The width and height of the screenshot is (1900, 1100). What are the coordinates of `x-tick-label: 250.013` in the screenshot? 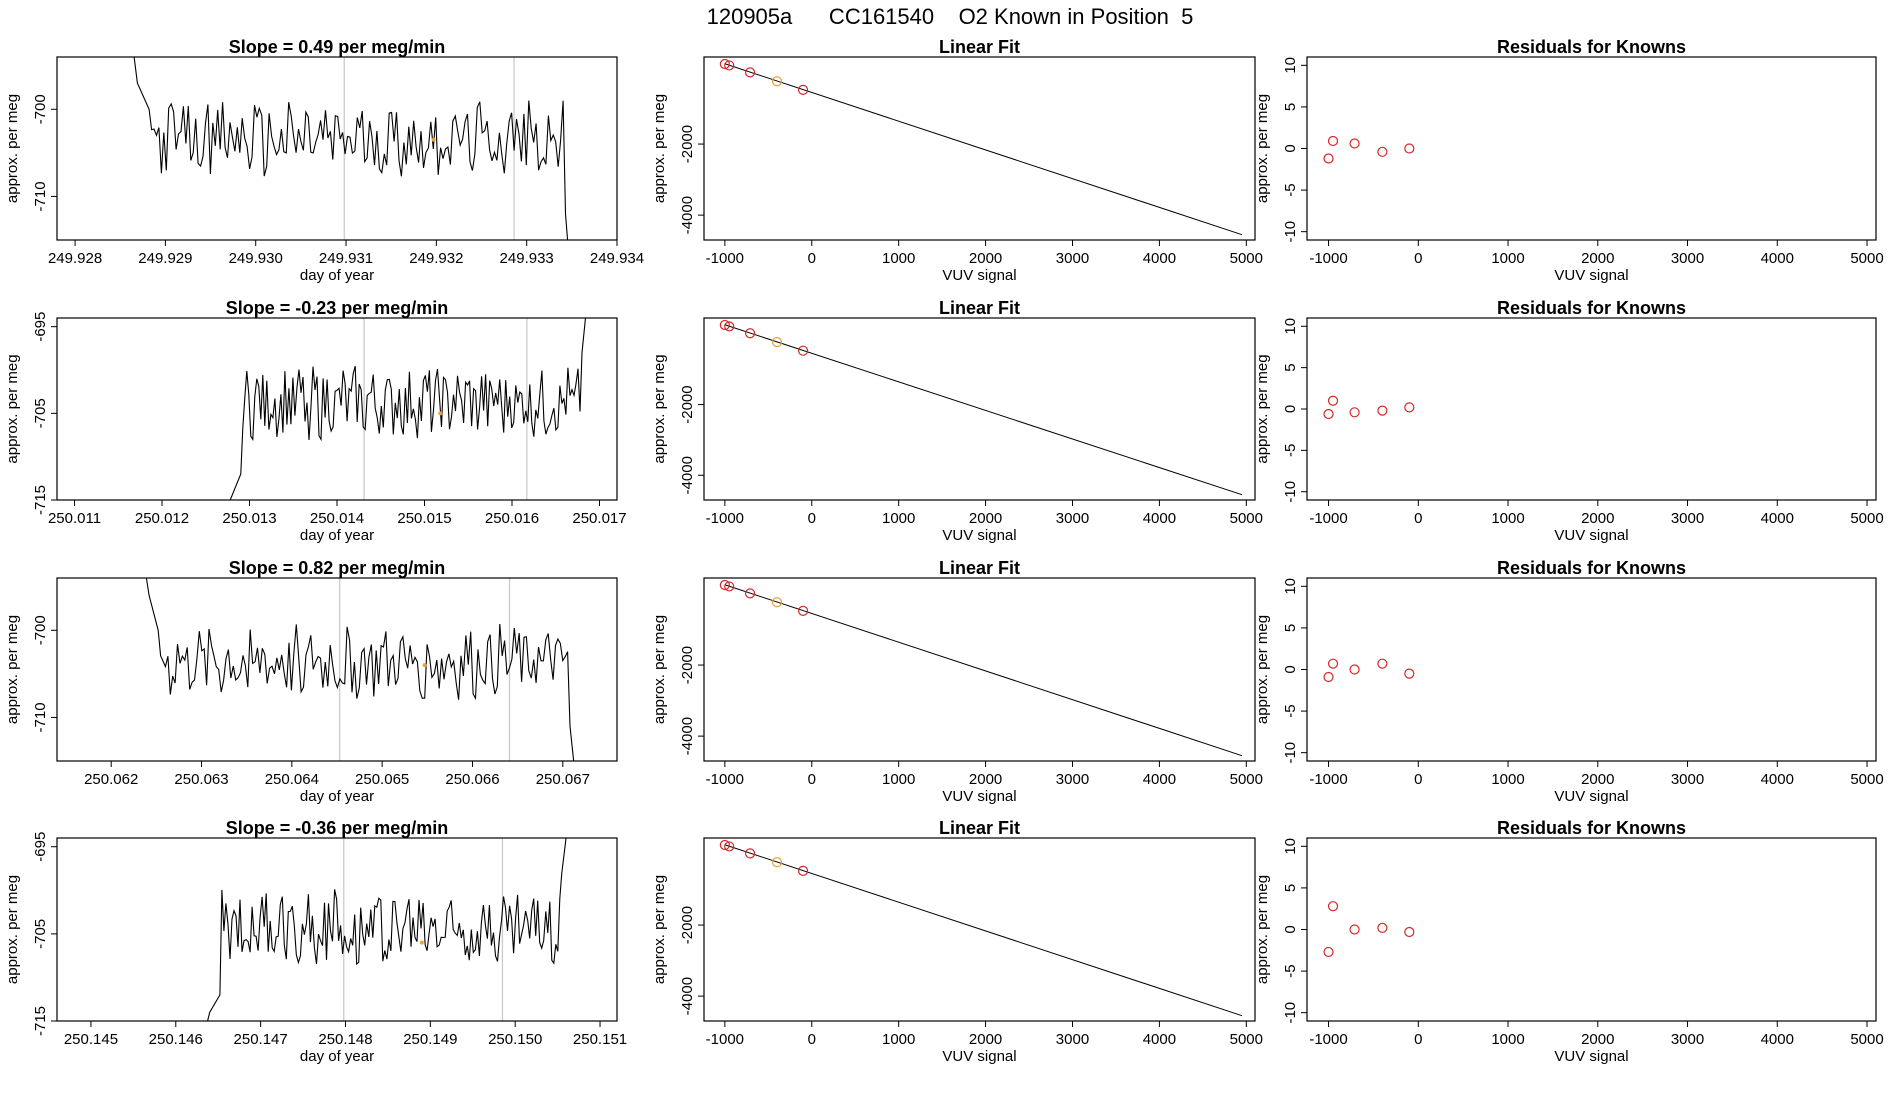 It's located at (249, 518).